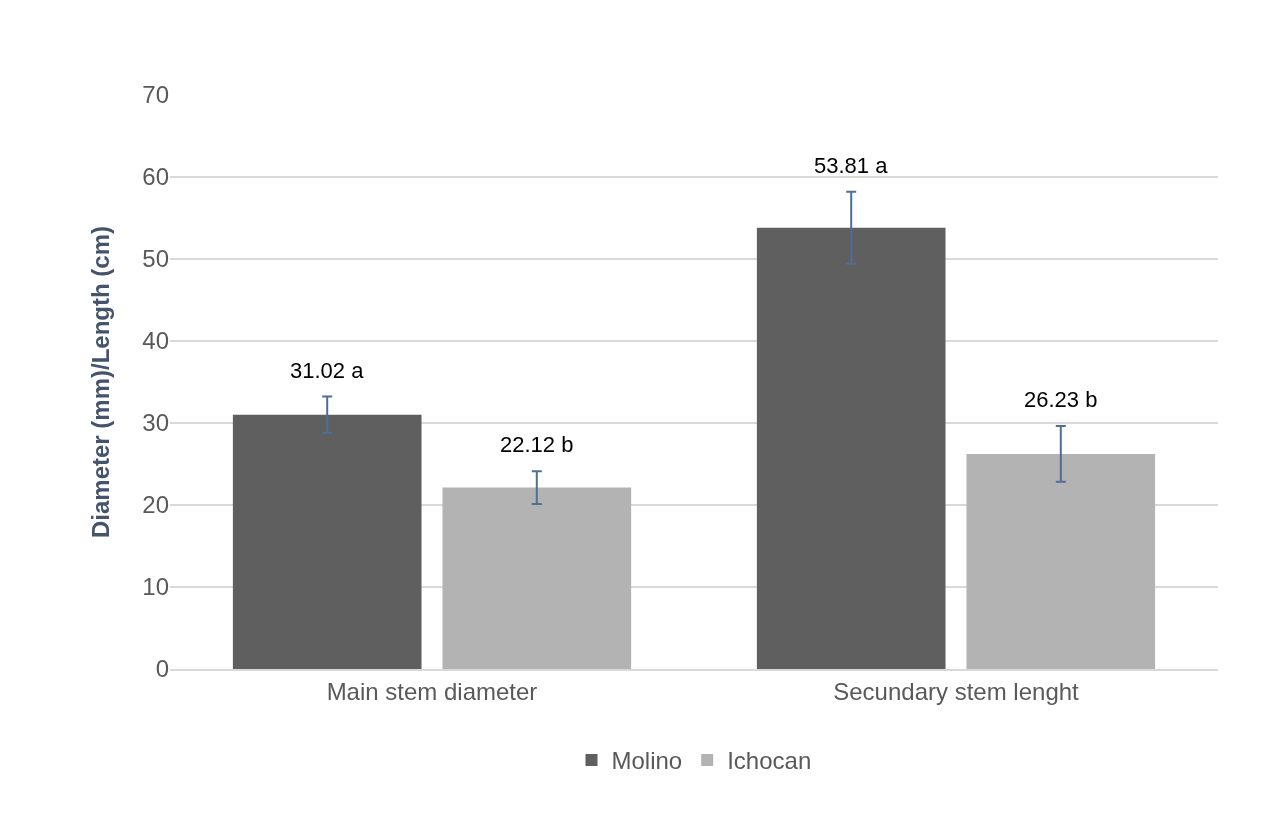  Describe the element at coordinates (327, 370) in the screenshot. I see `data-label: 31.02 a` at that location.